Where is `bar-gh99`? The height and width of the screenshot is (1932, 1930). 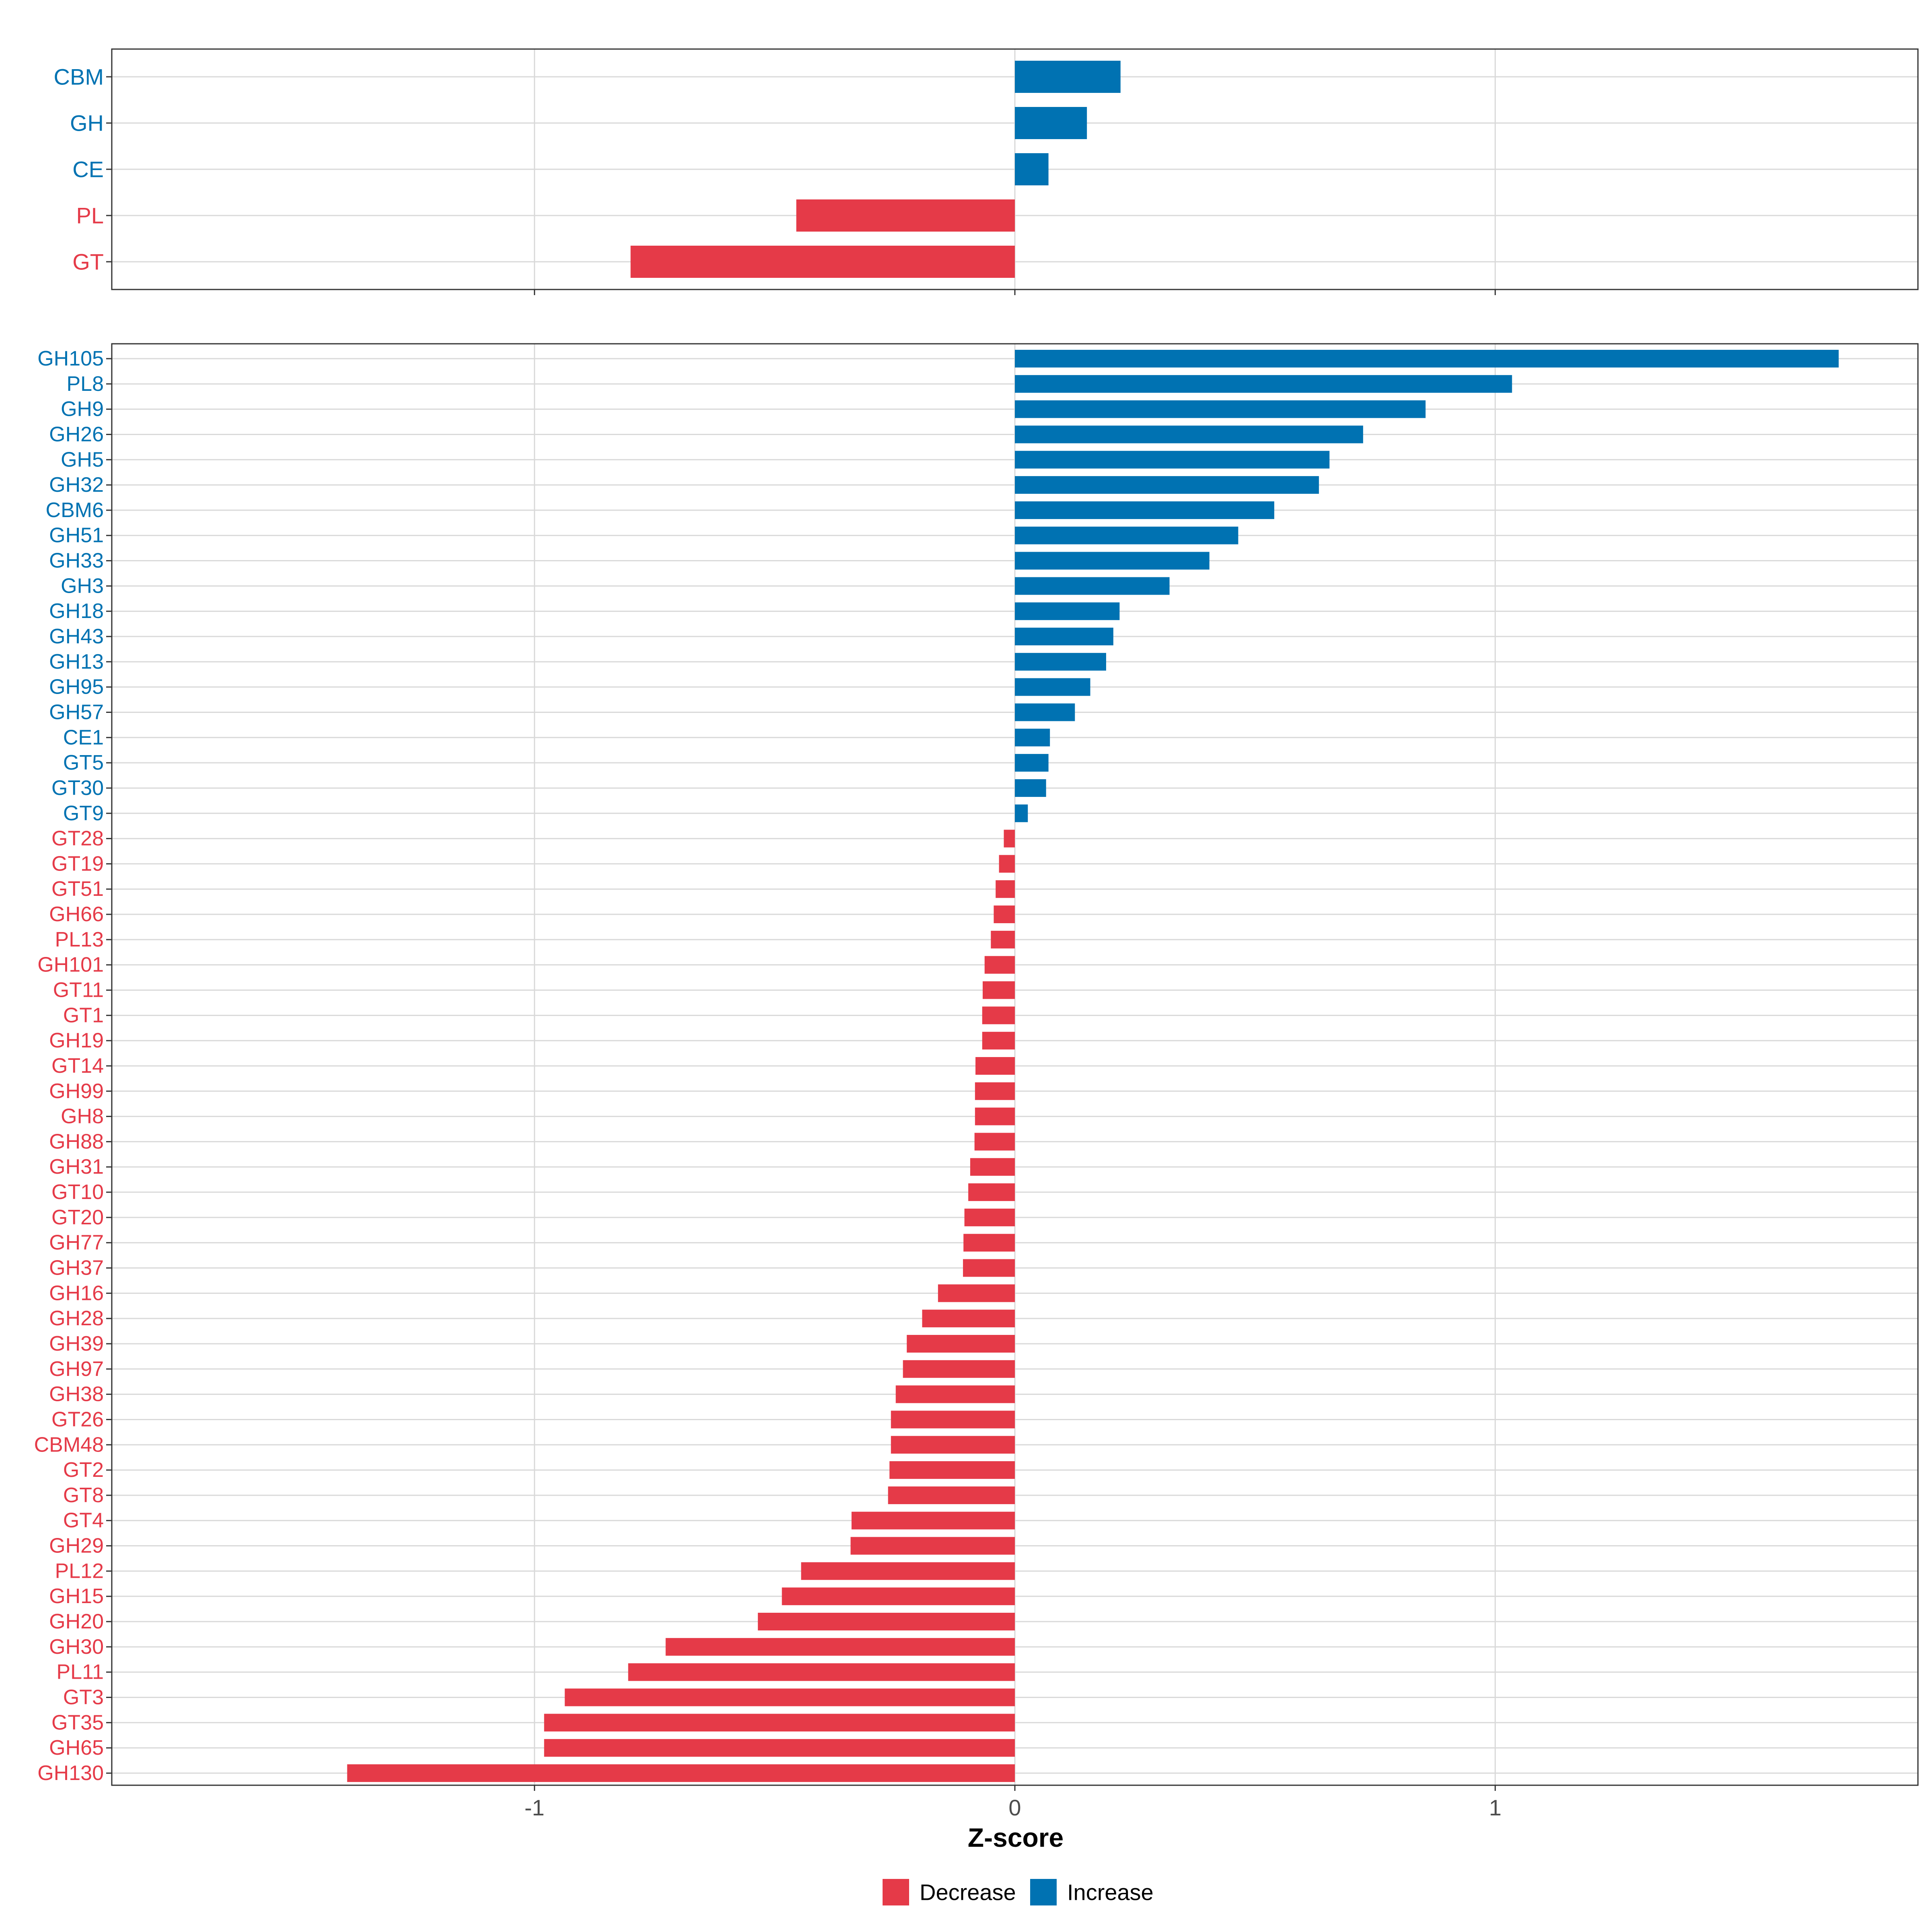 bar-gh99 is located at coordinates (995, 1091).